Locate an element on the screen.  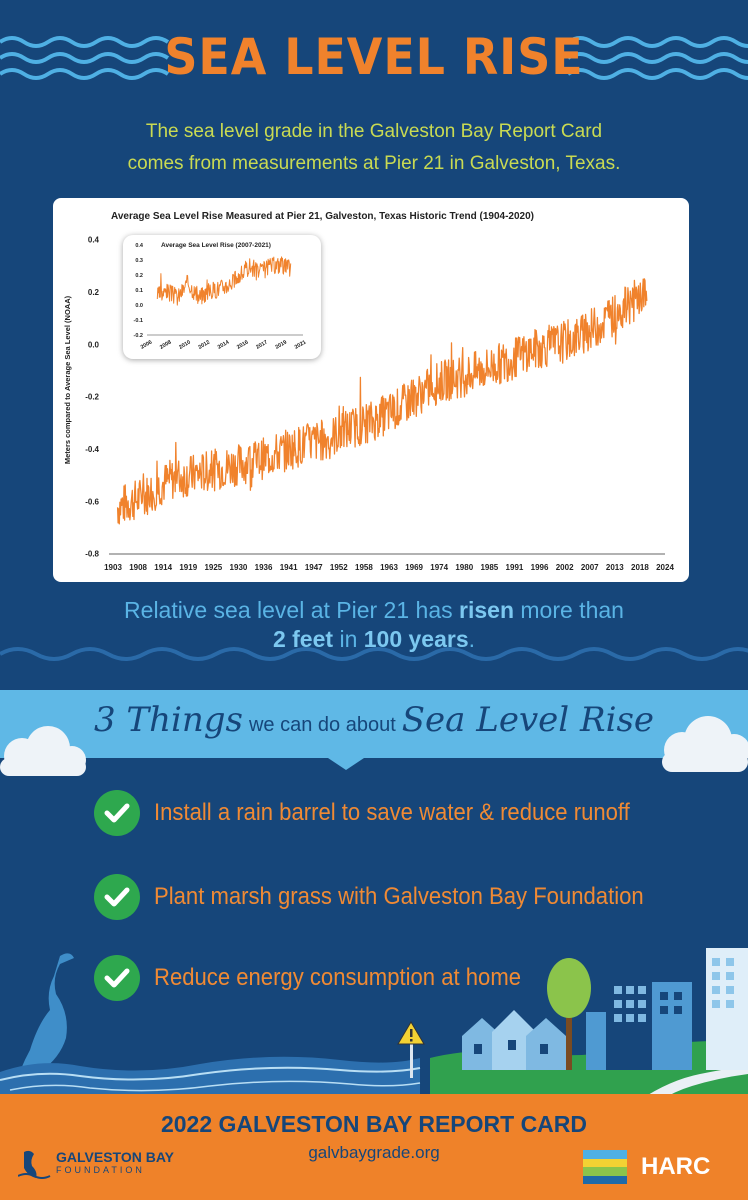
main-chart-x-tick-label: 1952 is located at coordinates (339, 567).